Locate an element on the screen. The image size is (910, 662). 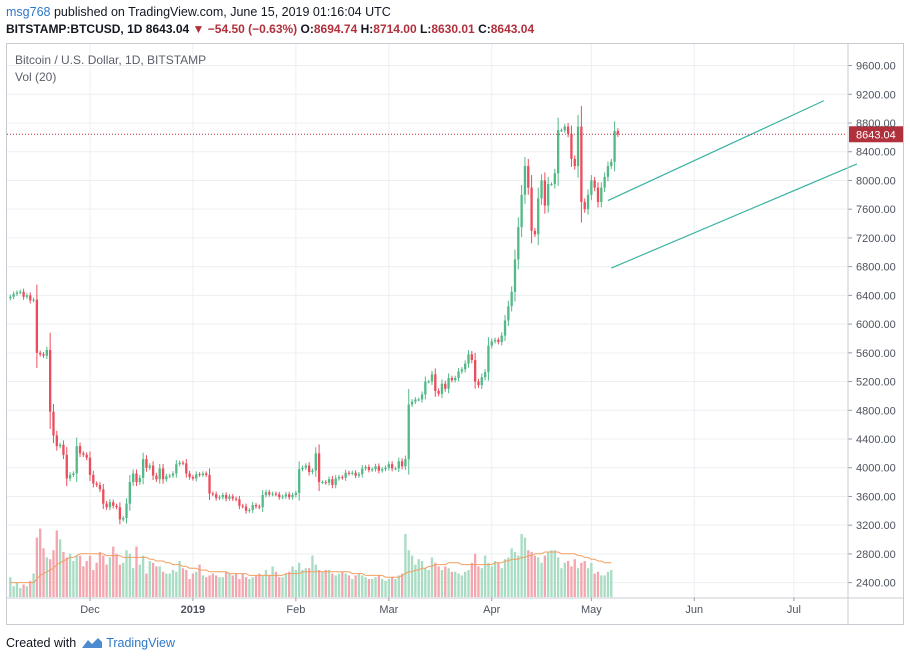
tradingview-brand-link: TradingView is located at coordinates (140, 643).